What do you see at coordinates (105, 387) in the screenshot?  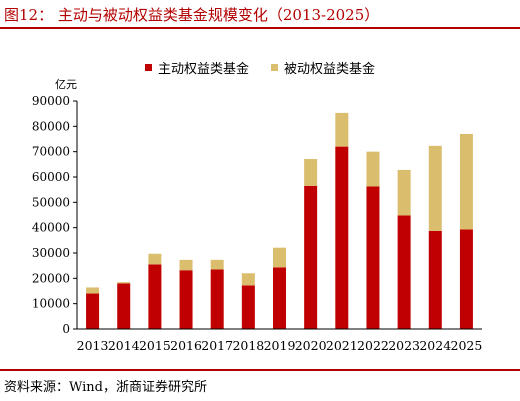 I see `source-note: 资料来源：Wind，浙商证券研究所` at bounding box center [105, 387].